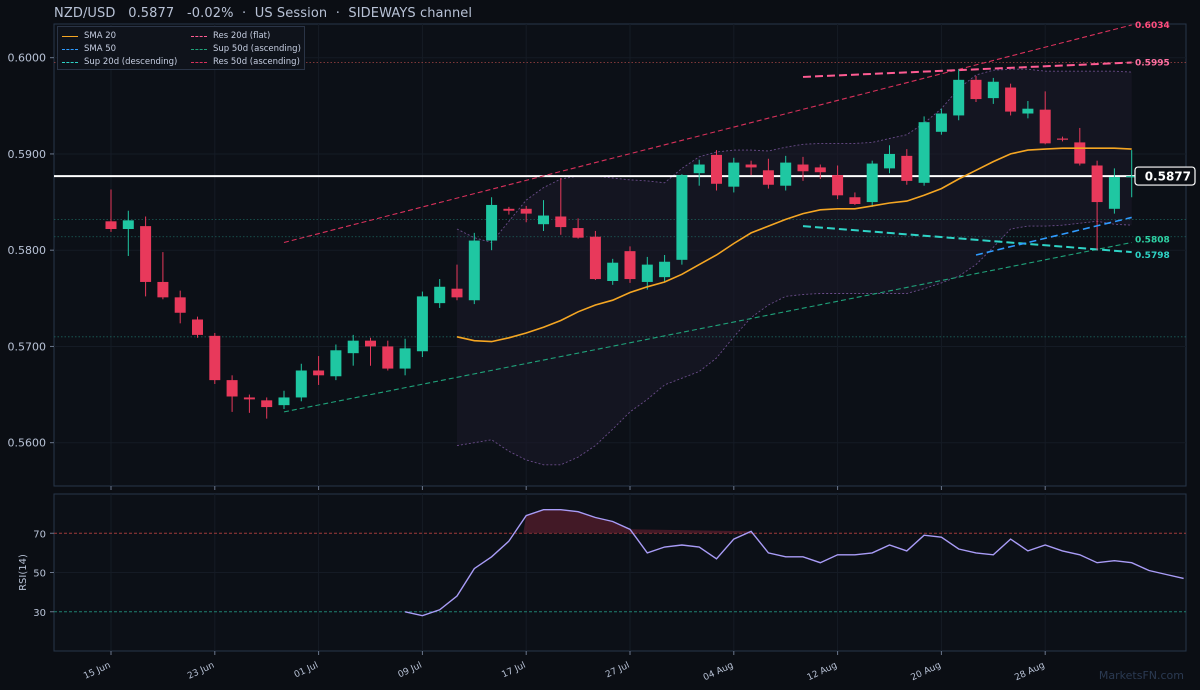  What do you see at coordinates (27, 58) in the screenshot?
I see `price-tick-label: 0.6000` at bounding box center [27, 58].